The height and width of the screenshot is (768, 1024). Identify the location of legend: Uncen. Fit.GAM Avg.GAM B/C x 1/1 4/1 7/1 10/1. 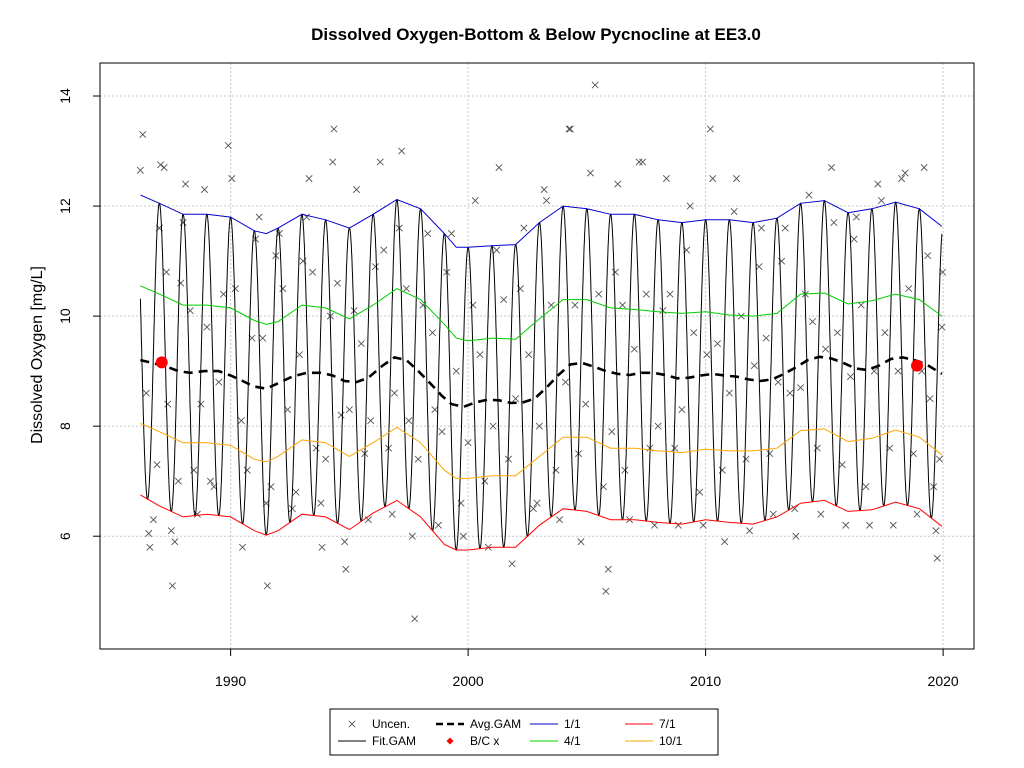
(524, 732).